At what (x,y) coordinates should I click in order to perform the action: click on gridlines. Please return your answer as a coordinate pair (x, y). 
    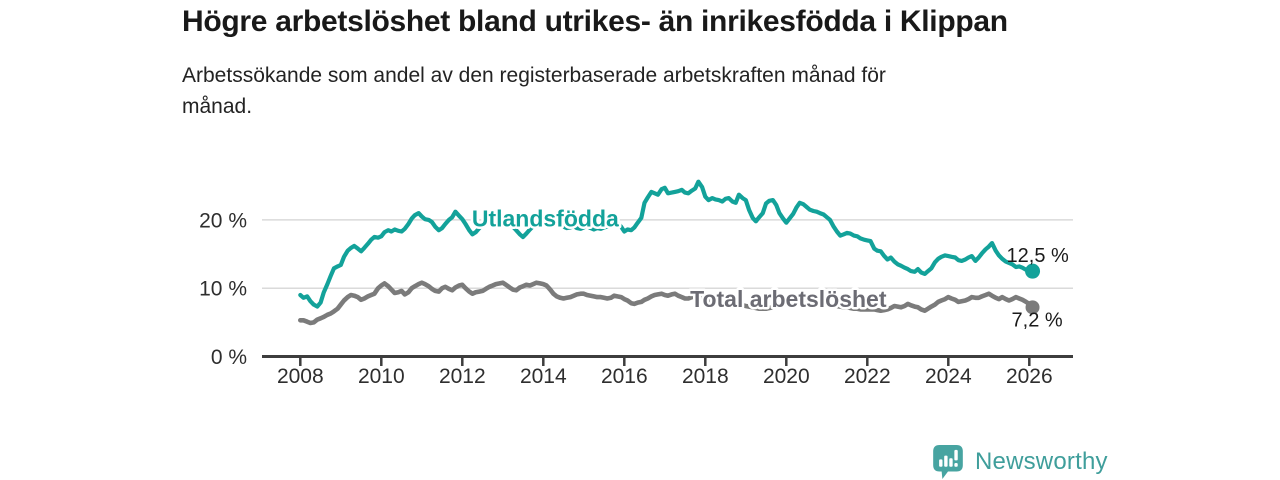
    Looking at the image, I should click on (667, 254).